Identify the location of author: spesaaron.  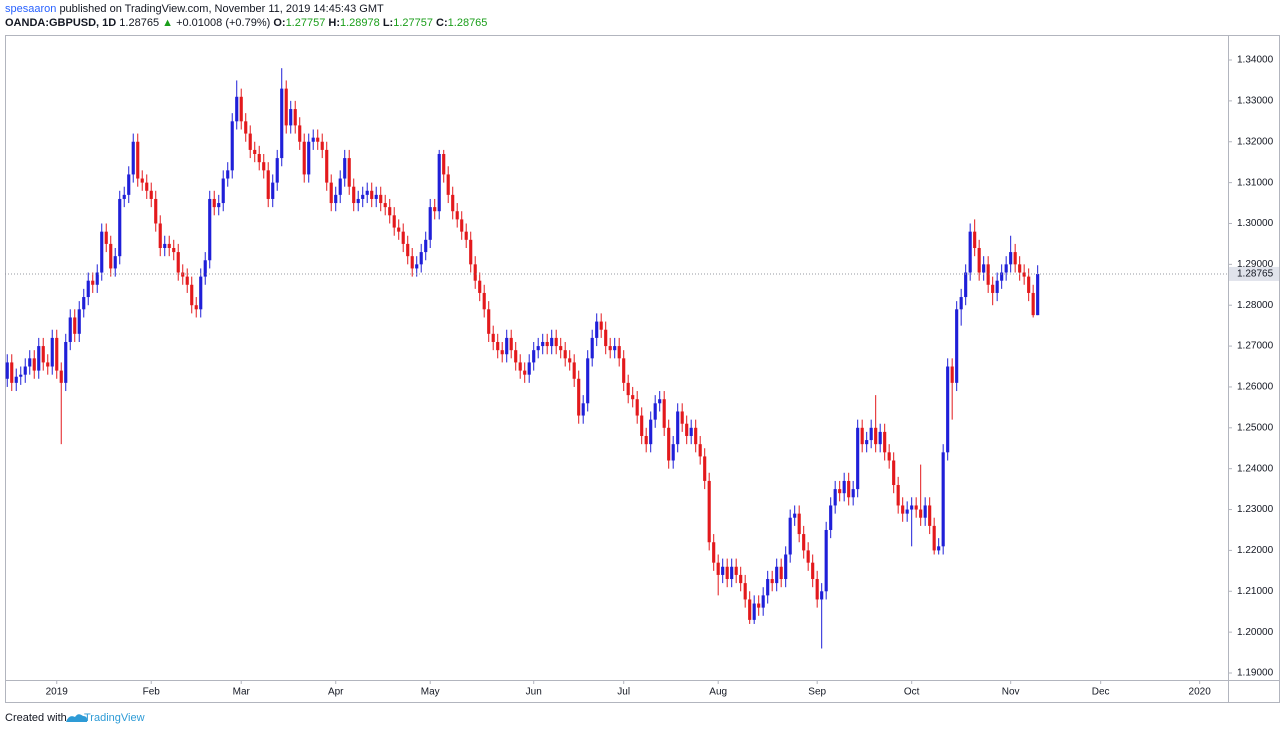
(30, 9).